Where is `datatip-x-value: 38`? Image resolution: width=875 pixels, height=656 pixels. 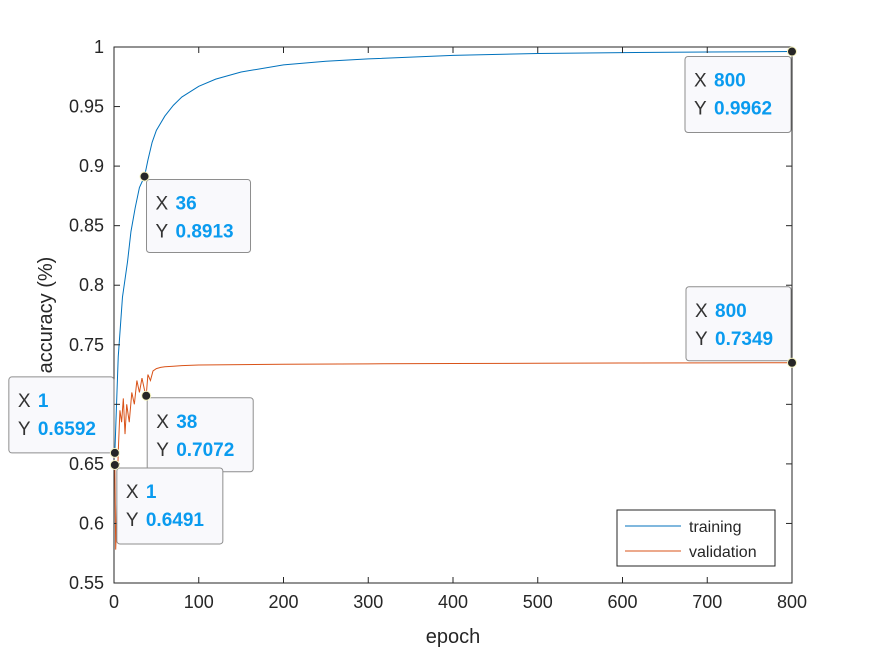 datatip-x-value: 38 is located at coordinates (186, 422).